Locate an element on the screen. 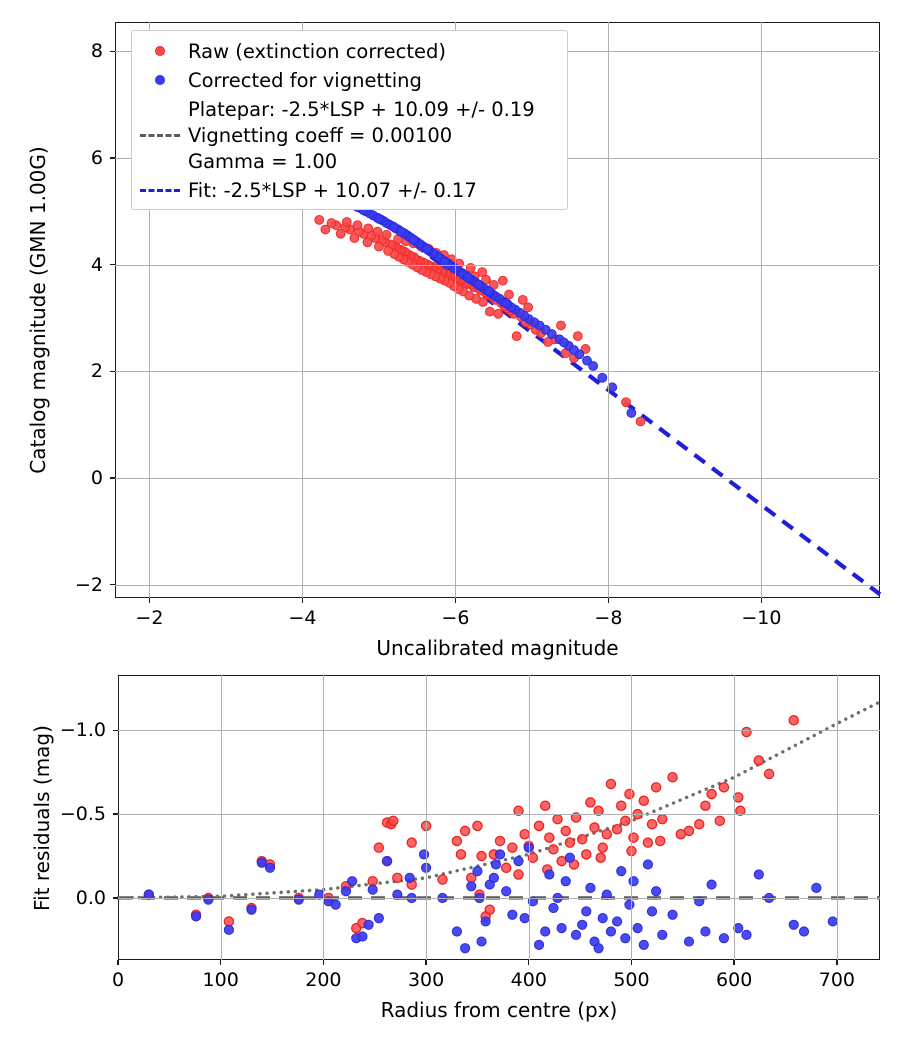 This screenshot has width=900, height=1050. legend-item: Platepar: -2.5*LSP + 10.09 +/- 0.19 is located at coordinates (336, 109).